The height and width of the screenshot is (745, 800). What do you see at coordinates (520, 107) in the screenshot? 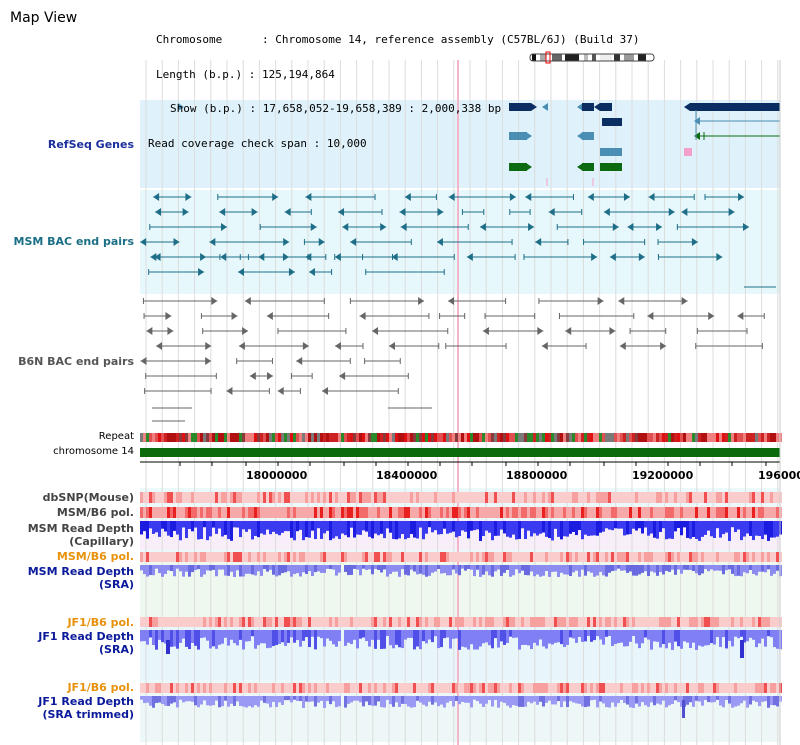
I see `gene-block` at bounding box center [520, 107].